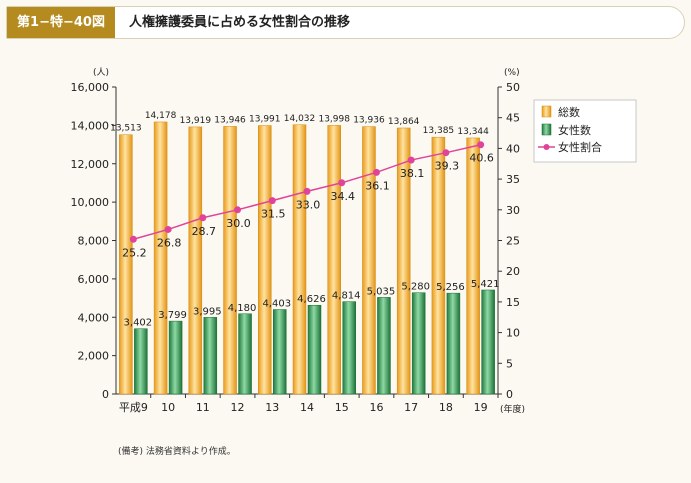 The width and height of the screenshot is (691, 483). Describe the element at coordinates (138, 323) in the screenshot. I see `bar-female-label: 3,402` at that location.